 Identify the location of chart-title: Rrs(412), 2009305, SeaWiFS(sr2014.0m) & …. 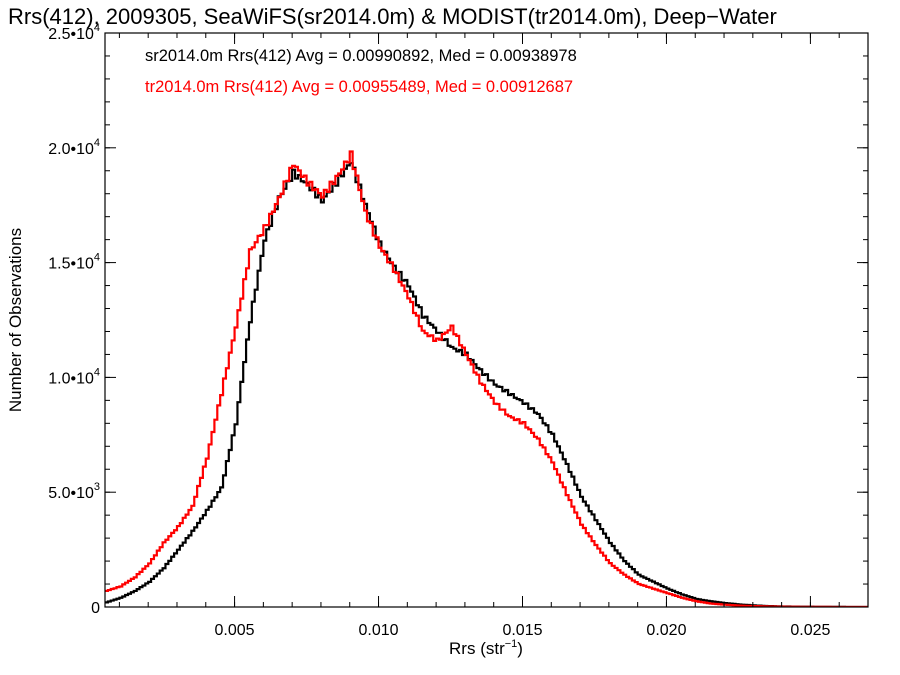
(392, 16).